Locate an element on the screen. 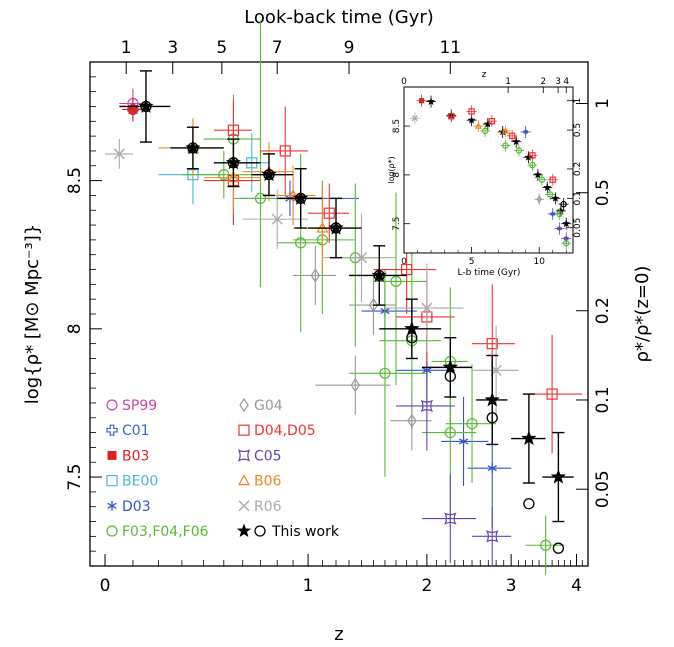 Image resolution: width=674 pixels, height=647 pixels. x-tick-label: 3 is located at coordinates (511, 586).